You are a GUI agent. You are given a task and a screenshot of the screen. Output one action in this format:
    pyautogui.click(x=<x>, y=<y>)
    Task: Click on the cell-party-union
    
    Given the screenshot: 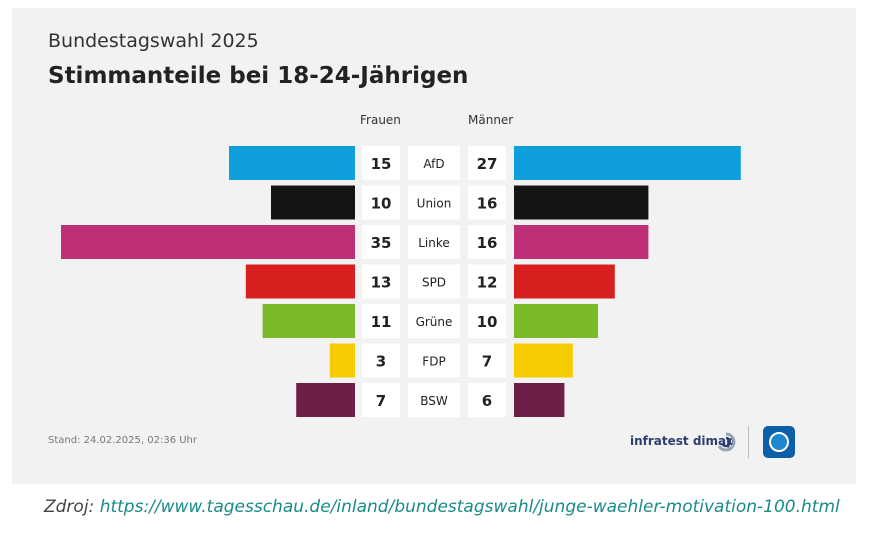 What is the action you would take?
    pyautogui.click(x=434, y=202)
    